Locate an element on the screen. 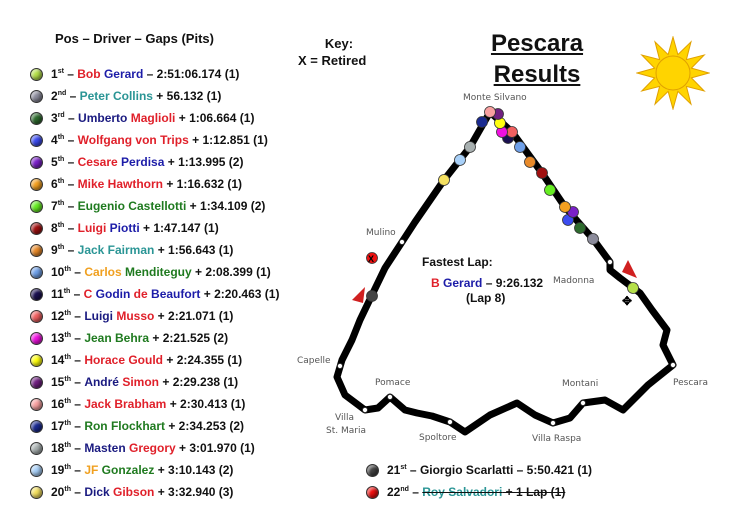 Image resolution: width=748 pixels, height=529 pixels. position: 1st is located at coordinates (57, 74).